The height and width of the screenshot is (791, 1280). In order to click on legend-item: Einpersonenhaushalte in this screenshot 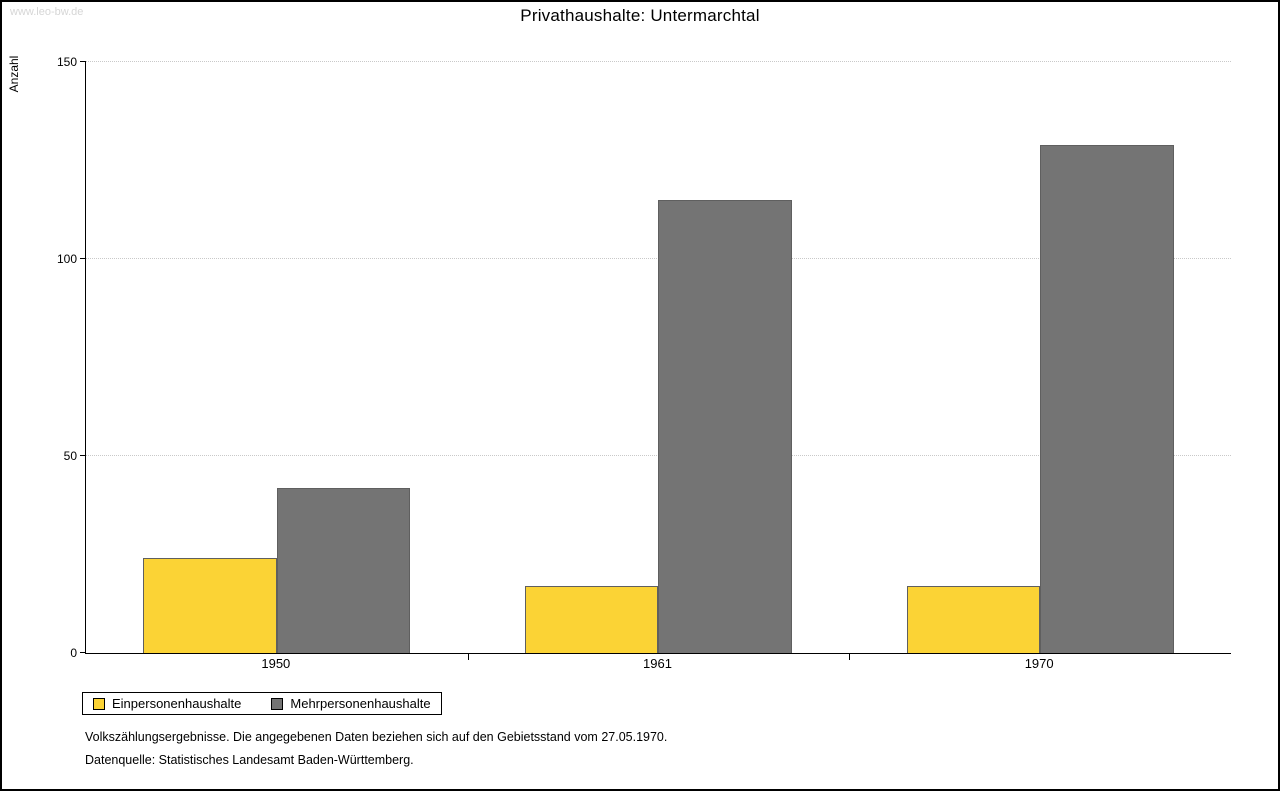, I will do `click(167, 703)`.